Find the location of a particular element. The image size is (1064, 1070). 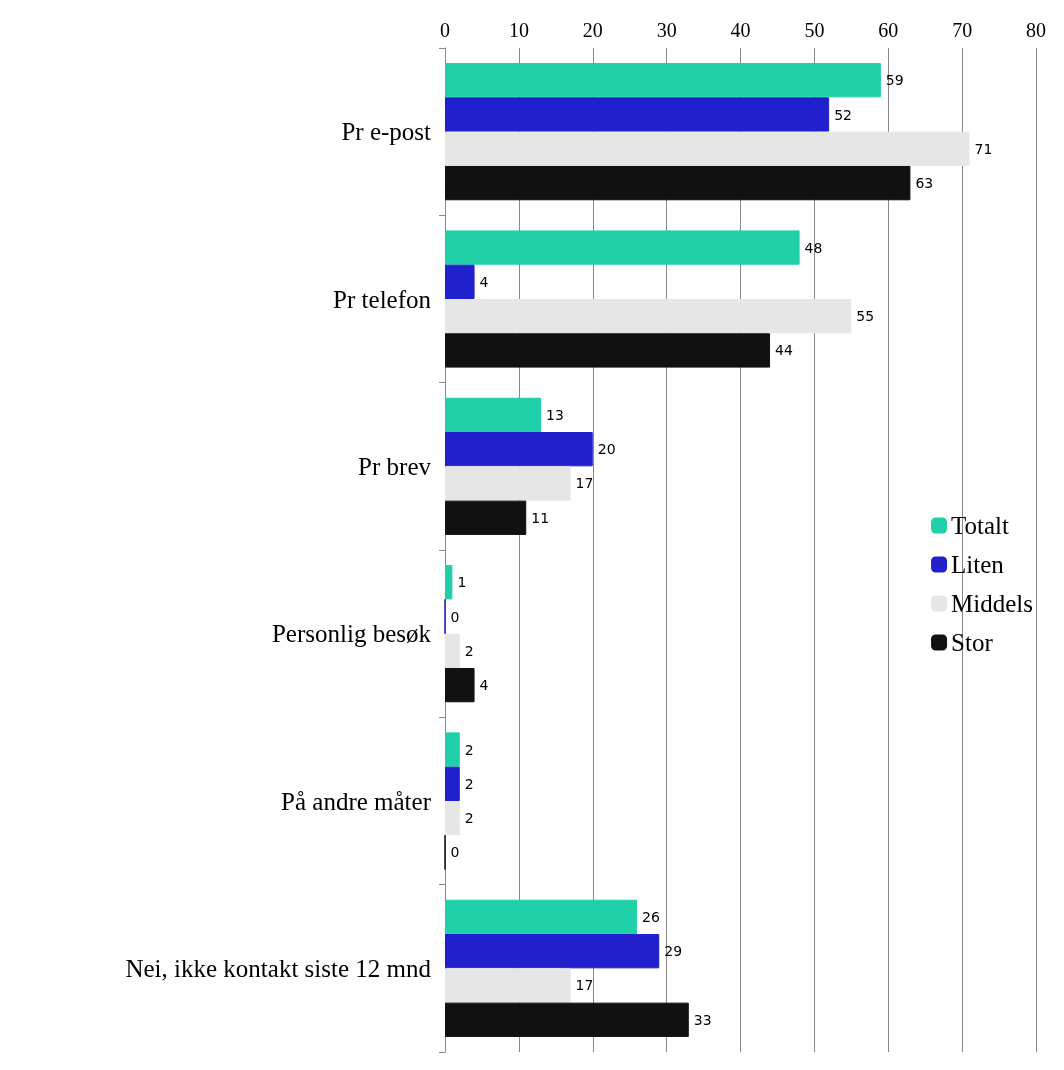

data-label: 55 is located at coordinates (865, 316).